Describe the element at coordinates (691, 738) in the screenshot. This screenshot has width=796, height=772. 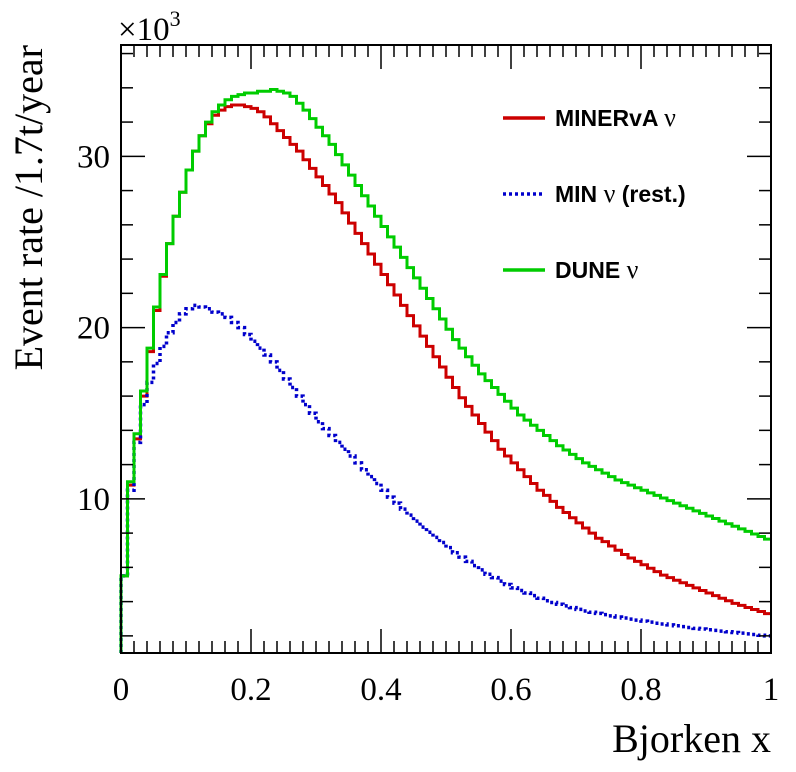
I see `x-axis-title: Bjorken x` at that location.